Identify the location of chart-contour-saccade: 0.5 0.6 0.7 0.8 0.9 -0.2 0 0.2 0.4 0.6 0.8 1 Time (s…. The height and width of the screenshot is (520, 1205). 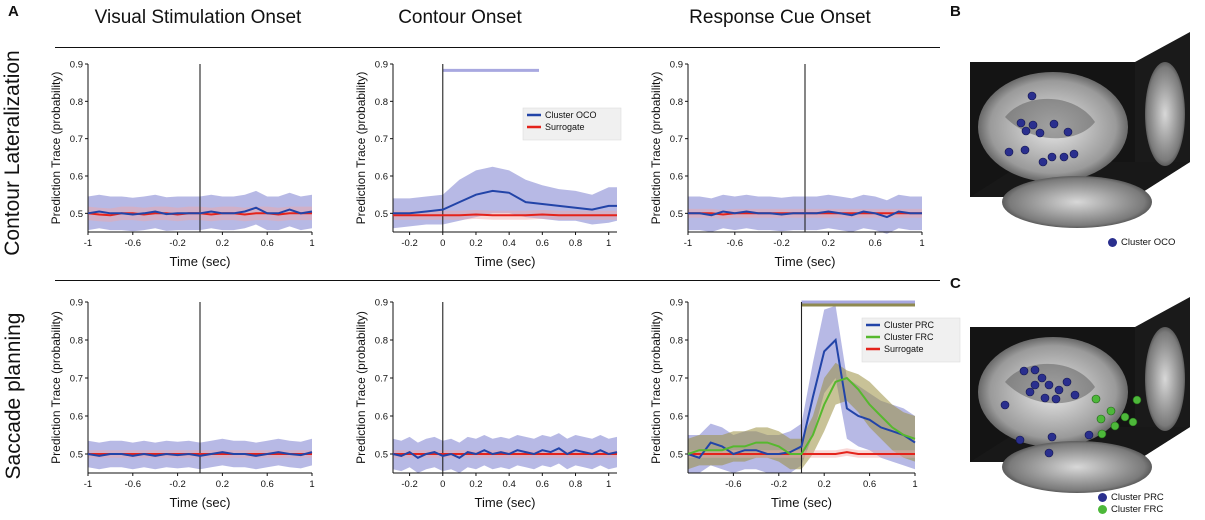
(486, 404).